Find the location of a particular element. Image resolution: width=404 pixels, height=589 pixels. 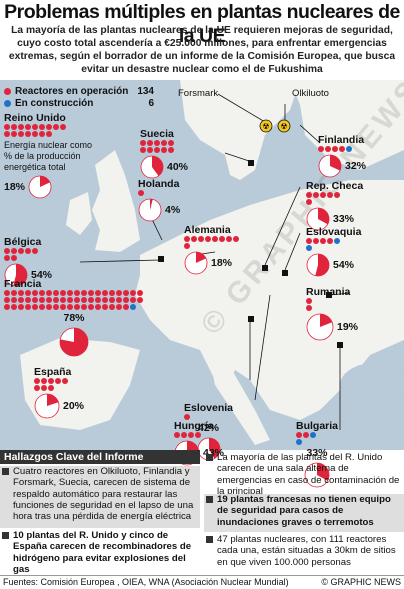

leader-hungria is located at coordinates (262, 347).